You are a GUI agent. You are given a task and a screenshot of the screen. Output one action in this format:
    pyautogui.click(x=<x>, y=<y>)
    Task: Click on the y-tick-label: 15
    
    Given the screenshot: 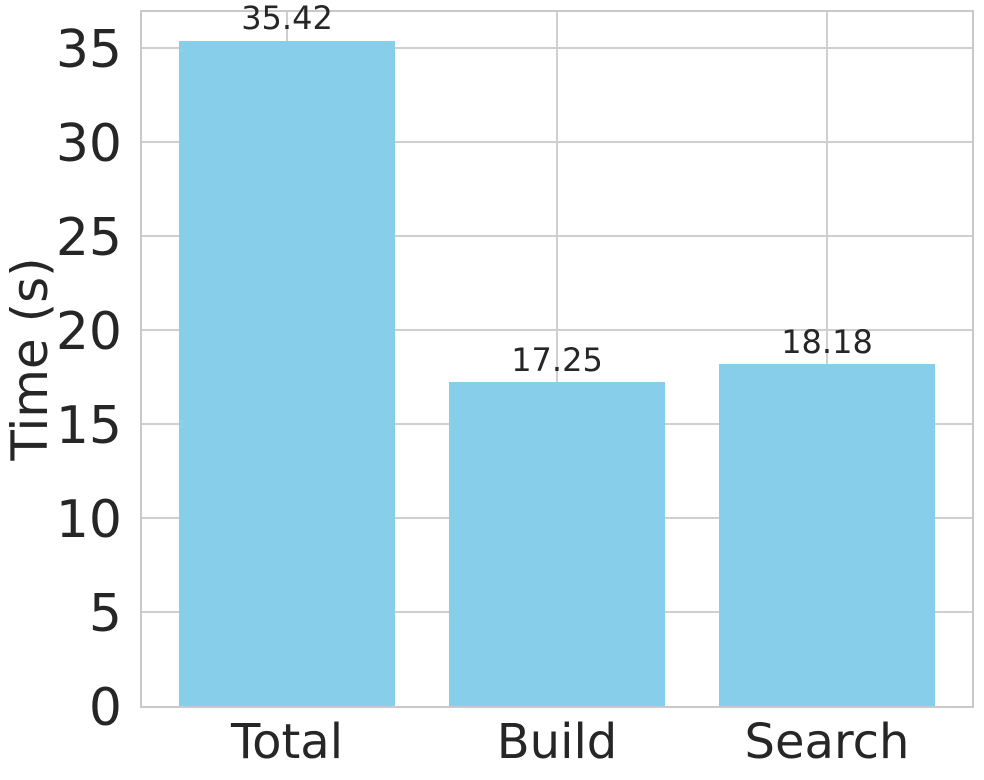 What is the action you would take?
    pyautogui.click(x=88, y=426)
    